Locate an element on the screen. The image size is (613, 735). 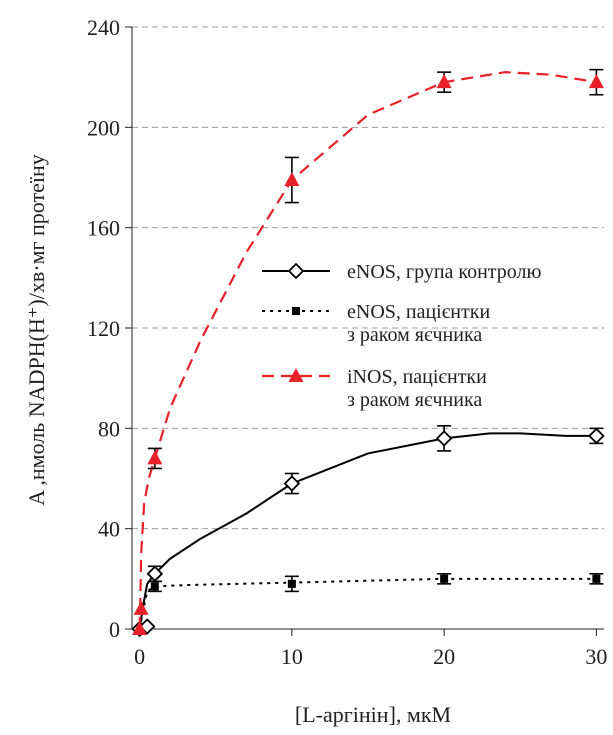
x-tick-label-30: 30 is located at coordinates (596, 656).